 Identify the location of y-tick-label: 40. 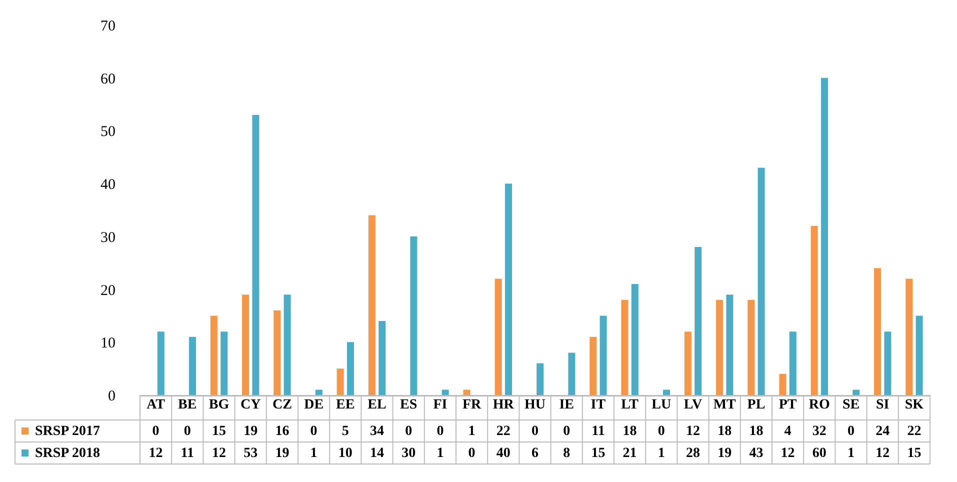
(108, 185).